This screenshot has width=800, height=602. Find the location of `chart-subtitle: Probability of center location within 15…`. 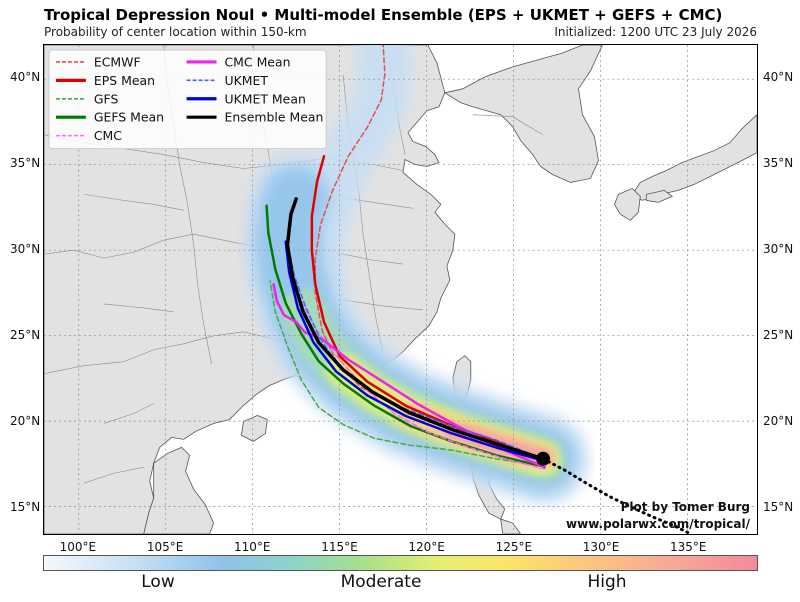

chart-subtitle: Probability of center location within 15… is located at coordinates (175, 32).